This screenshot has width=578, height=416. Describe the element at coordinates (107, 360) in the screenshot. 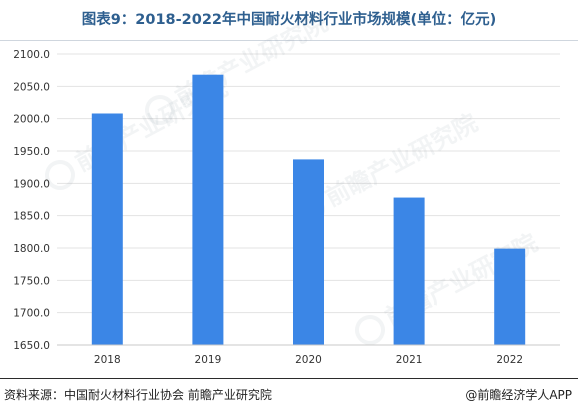

I see `x-tick-label: 2018` at that location.